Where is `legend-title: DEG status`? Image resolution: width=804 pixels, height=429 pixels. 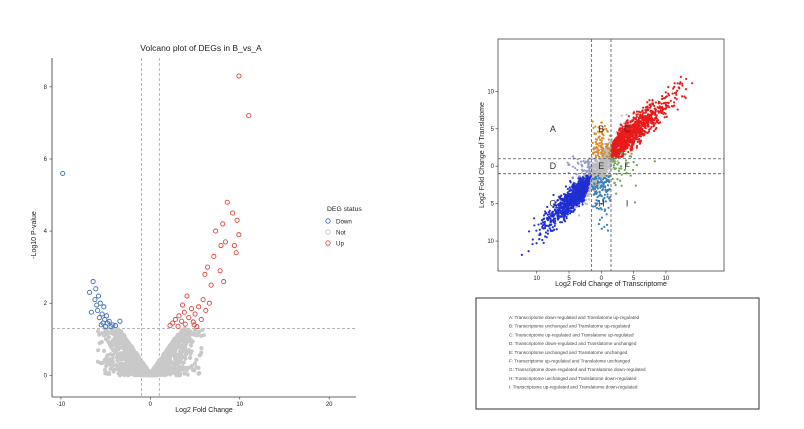
legend-title: DEG status is located at coordinates (344, 209).